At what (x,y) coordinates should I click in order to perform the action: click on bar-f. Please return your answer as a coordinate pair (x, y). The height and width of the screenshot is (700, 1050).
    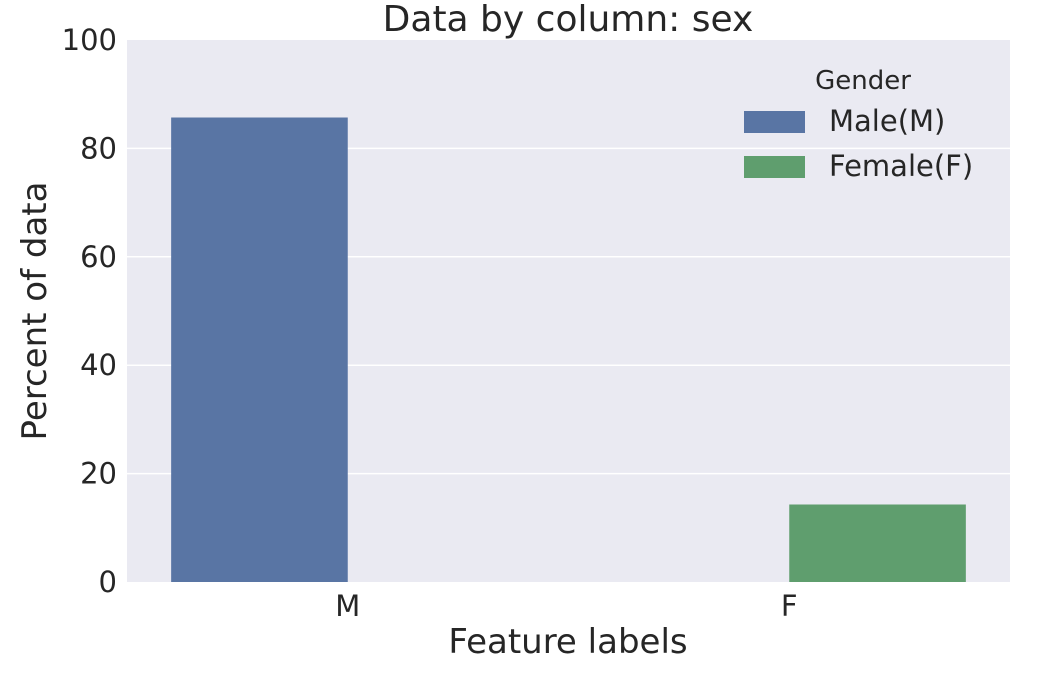
    Looking at the image, I should click on (877, 543).